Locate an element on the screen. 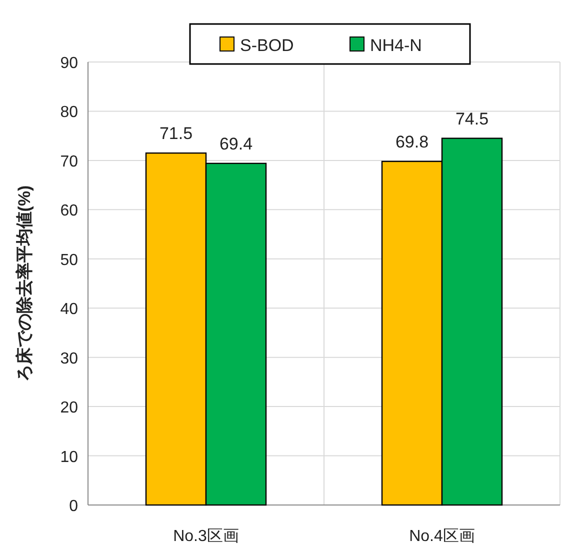 Image resolution: width=574 pixels, height=549 pixels. y-tick-label: 60 is located at coordinates (69, 211).